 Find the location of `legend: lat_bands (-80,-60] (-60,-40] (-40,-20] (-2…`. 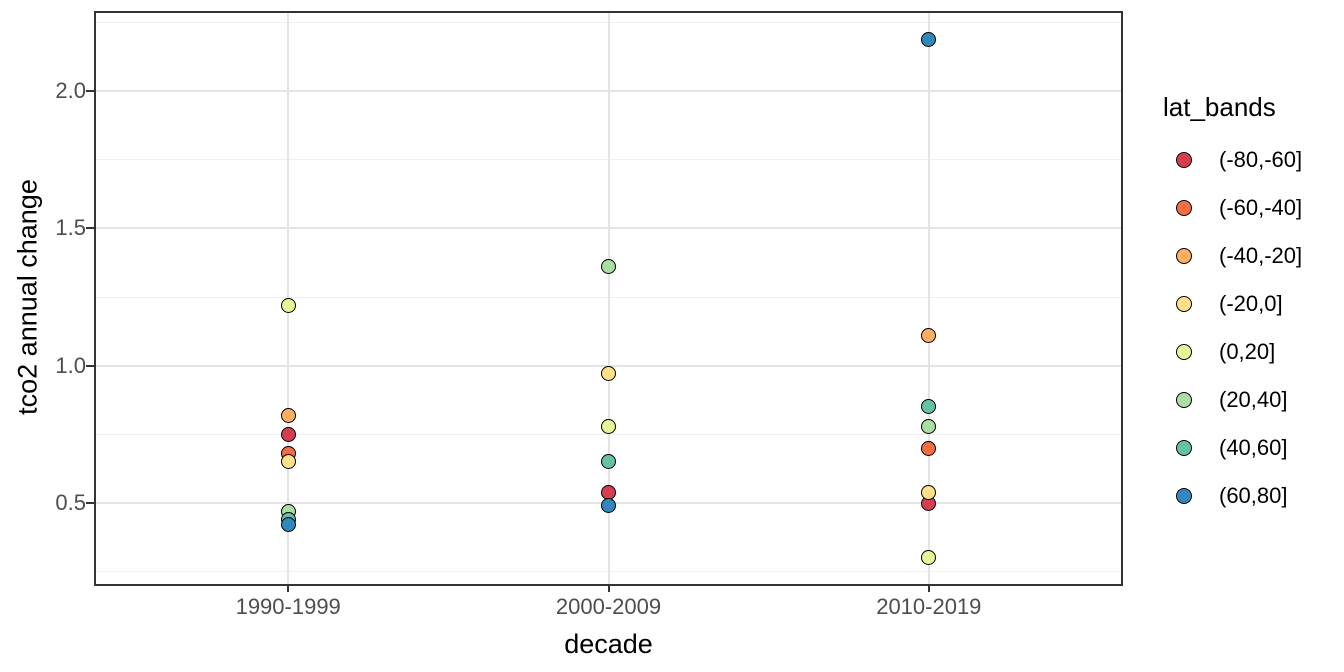

legend: lat_bands (-80,-60] (-60,-40] (-40,-20] (-2… is located at coordinates (1232, 306).